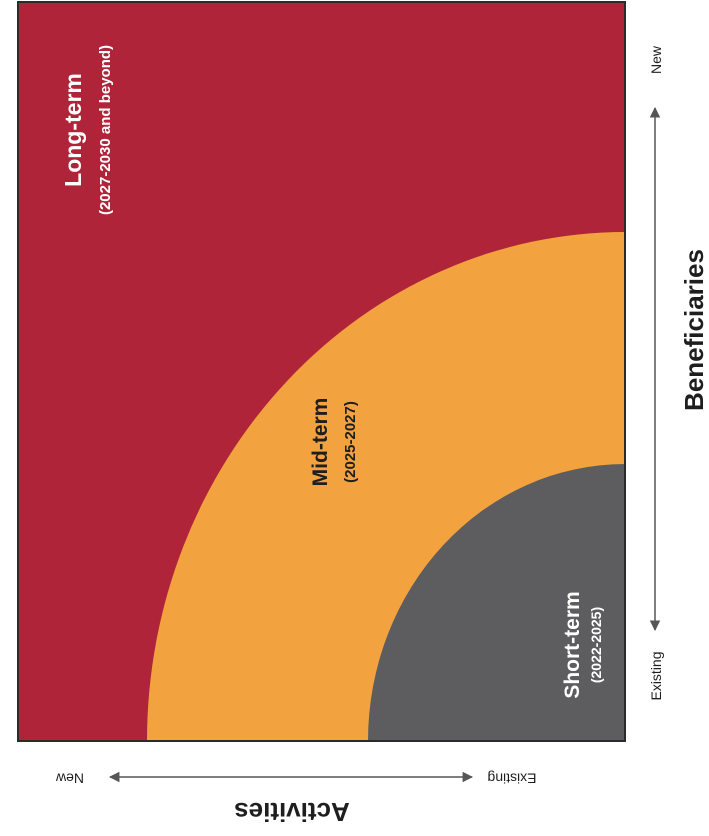 The image size is (709, 836). I want to click on long-term-title: Long-term, so click(73, 130).